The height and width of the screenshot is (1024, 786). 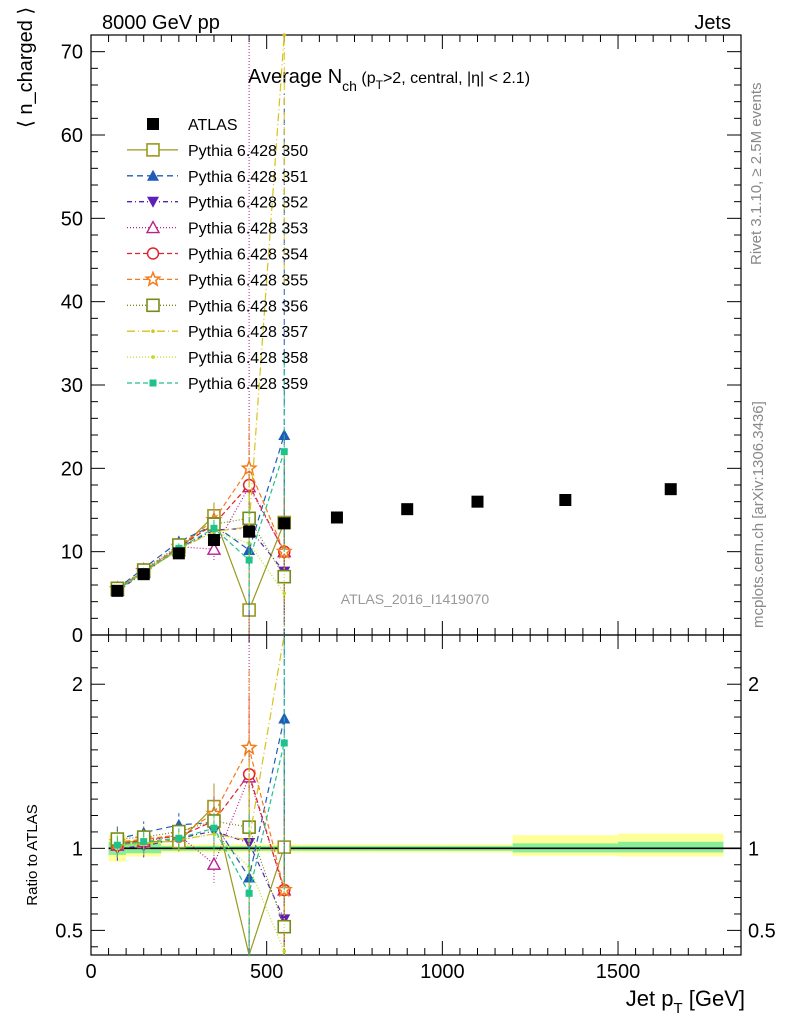 I want to click on main-y-tick-label: 30, so click(x=72, y=386).